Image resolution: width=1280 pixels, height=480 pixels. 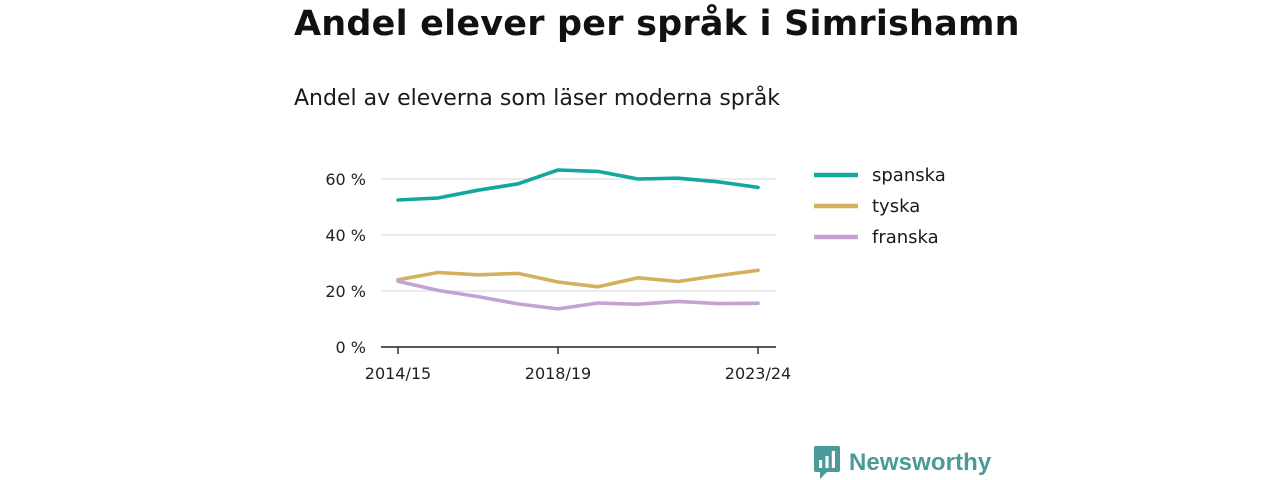 What do you see at coordinates (345, 235) in the screenshot?
I see `y-tick-label: 40 %` at bounding box center [345, 235].